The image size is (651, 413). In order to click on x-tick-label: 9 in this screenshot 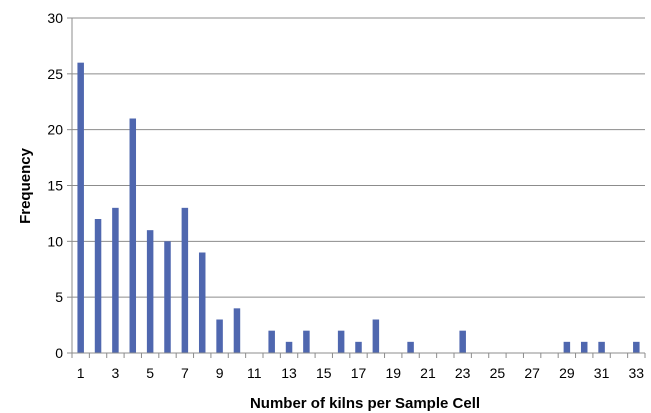, I will do `click(220, 373)`.